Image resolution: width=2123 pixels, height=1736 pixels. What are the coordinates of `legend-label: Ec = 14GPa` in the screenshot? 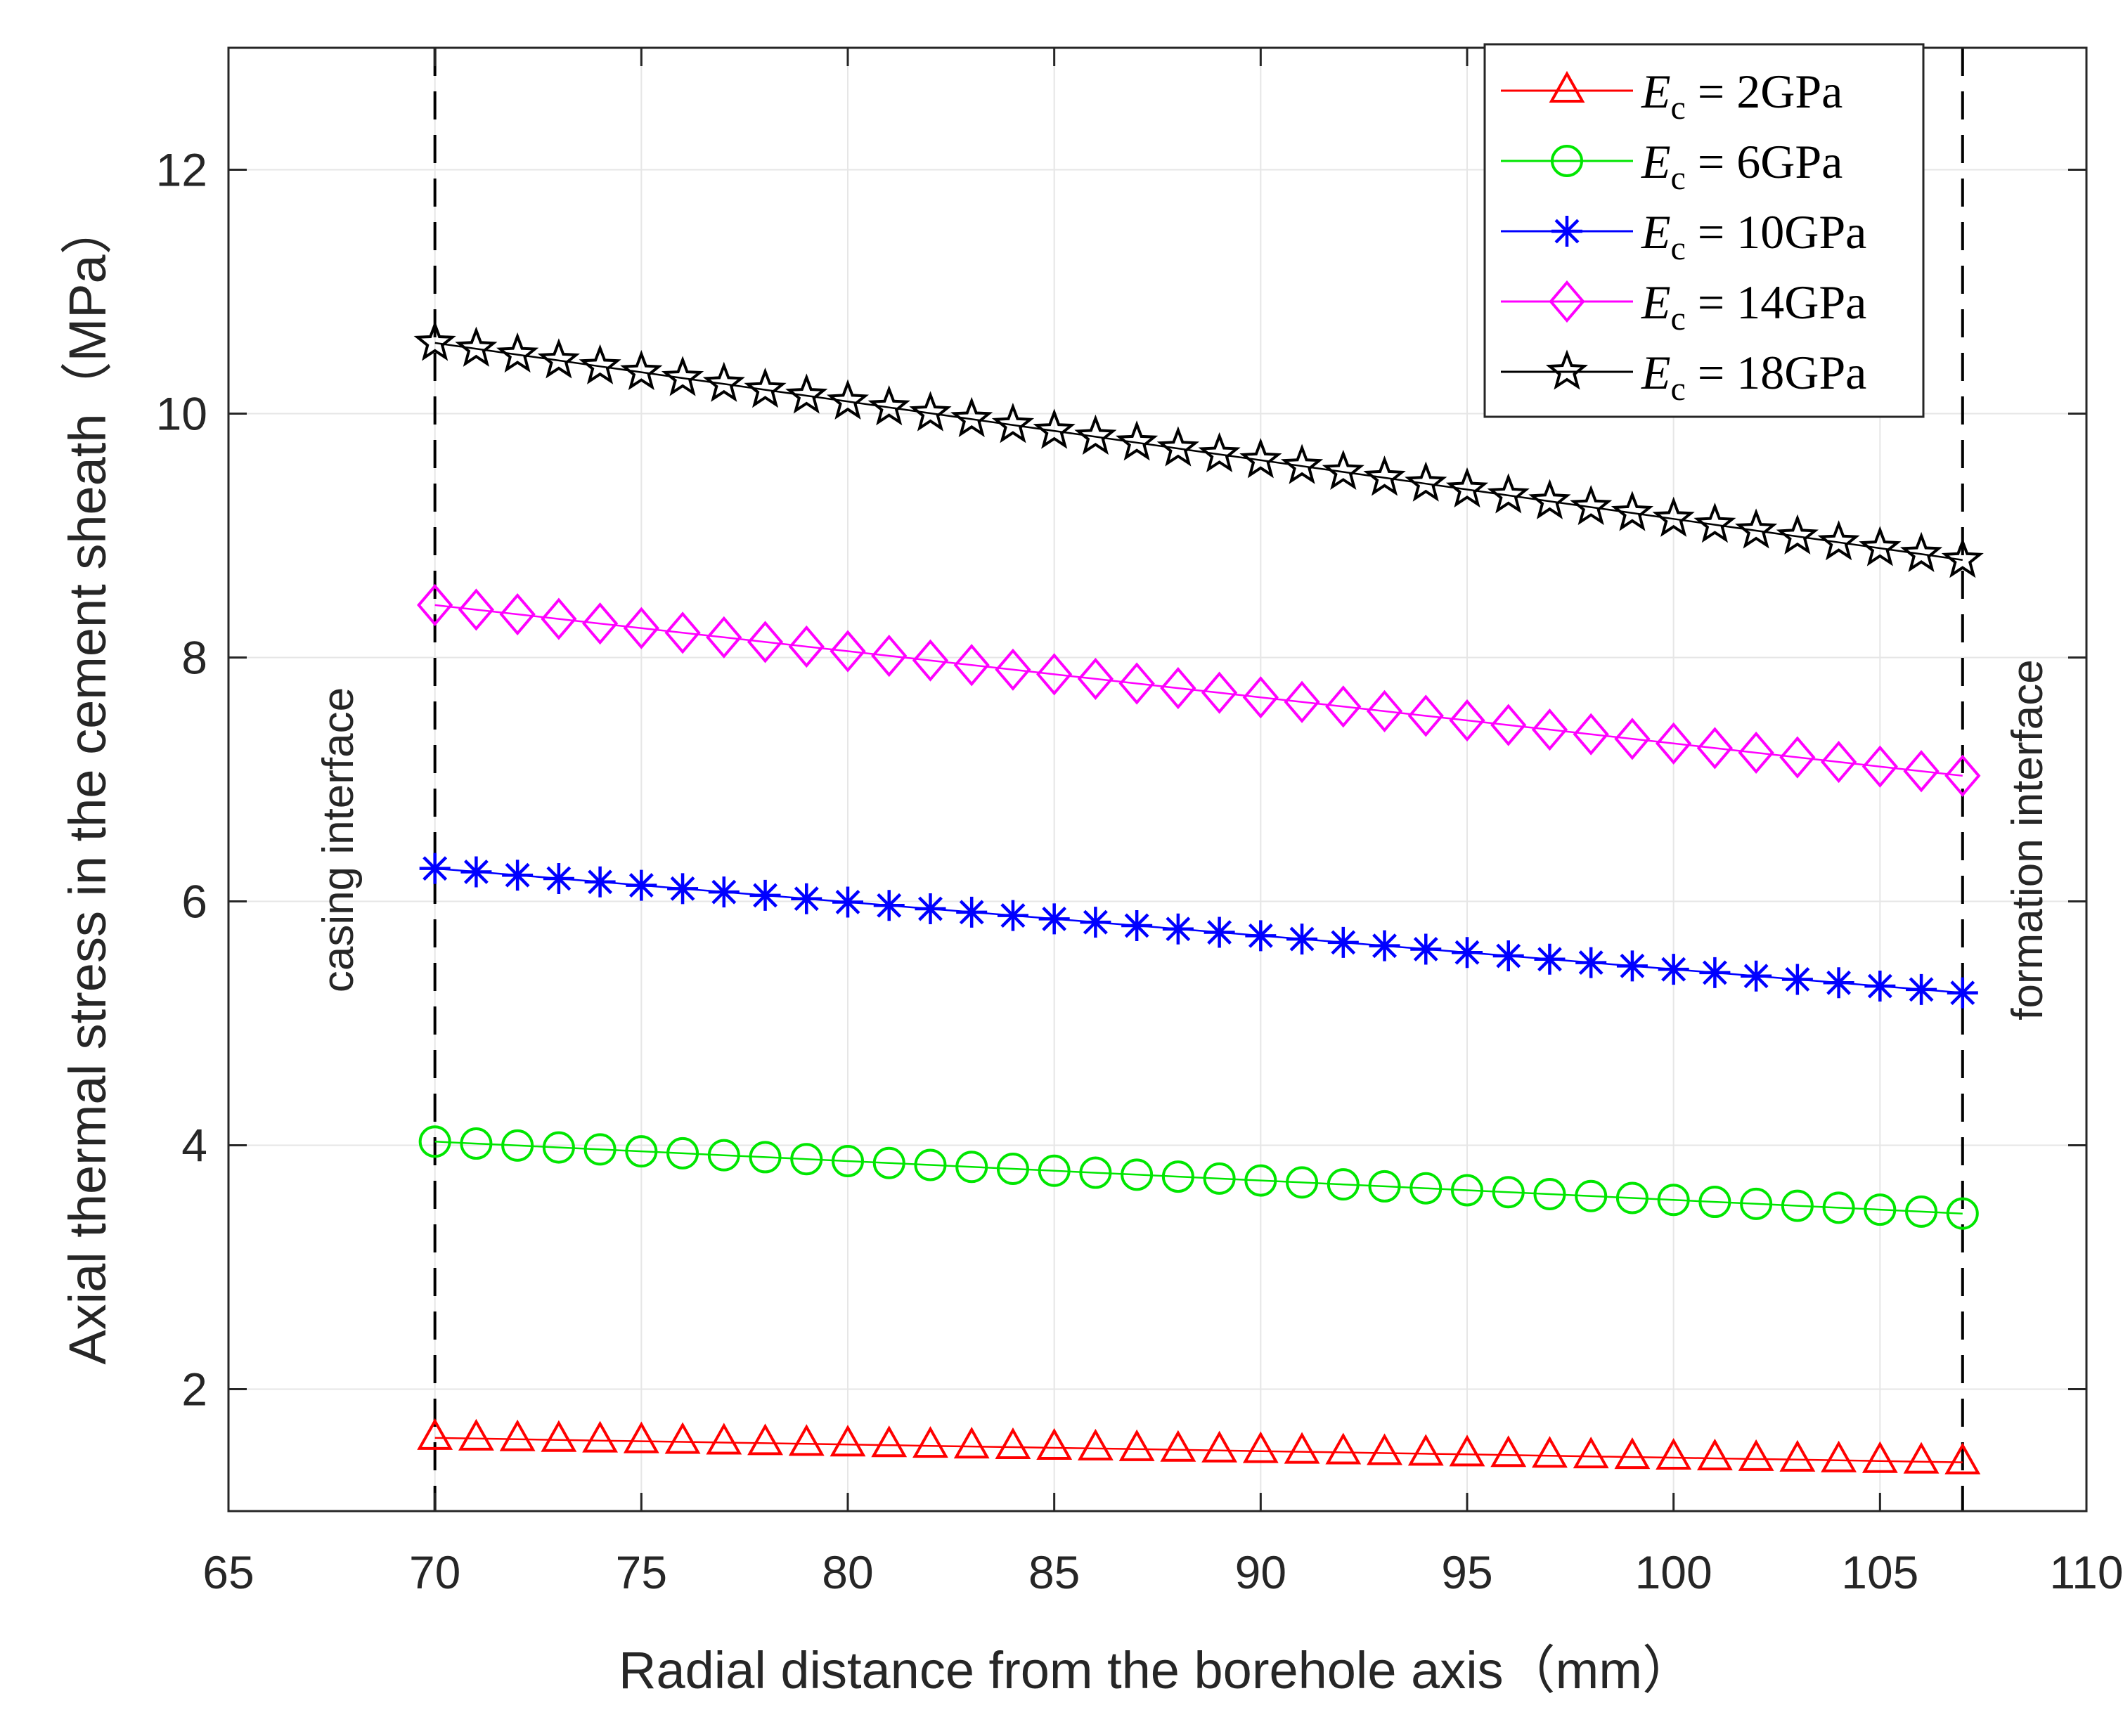 It's located at (1753, 306).